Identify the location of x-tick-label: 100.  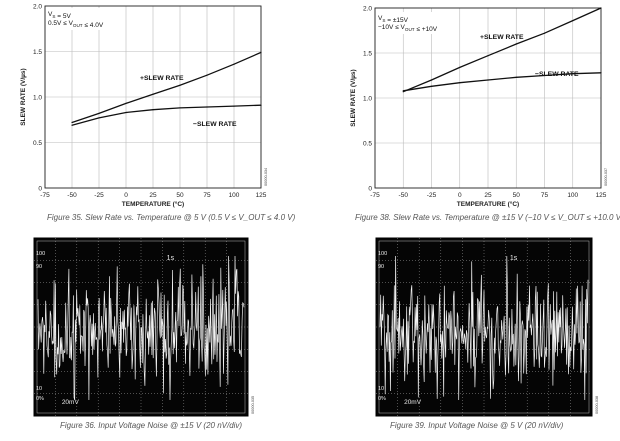
(234, 195).